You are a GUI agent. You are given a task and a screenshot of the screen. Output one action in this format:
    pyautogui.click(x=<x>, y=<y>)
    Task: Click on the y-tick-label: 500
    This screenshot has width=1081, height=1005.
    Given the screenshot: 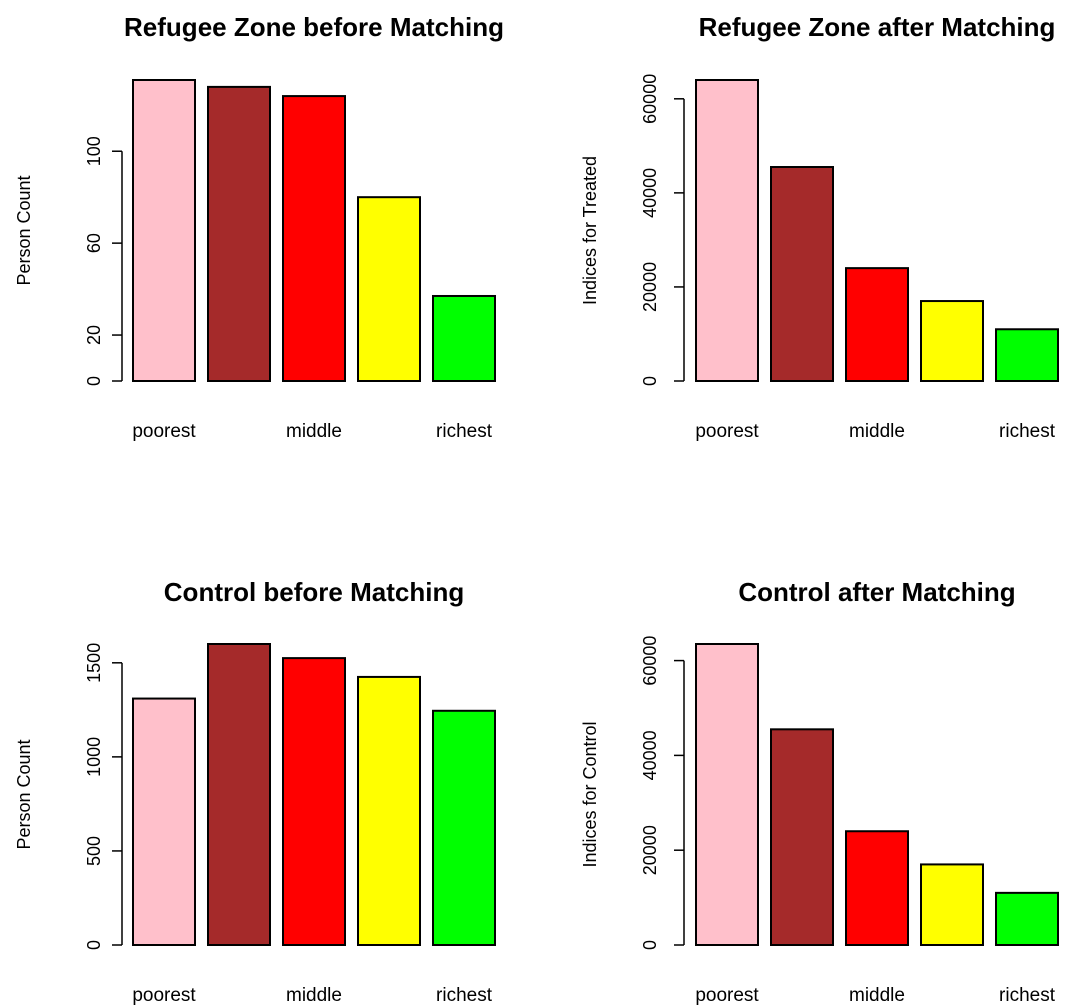 What is the action you would take?
    pyautogui.click(x=94, y=851)
    